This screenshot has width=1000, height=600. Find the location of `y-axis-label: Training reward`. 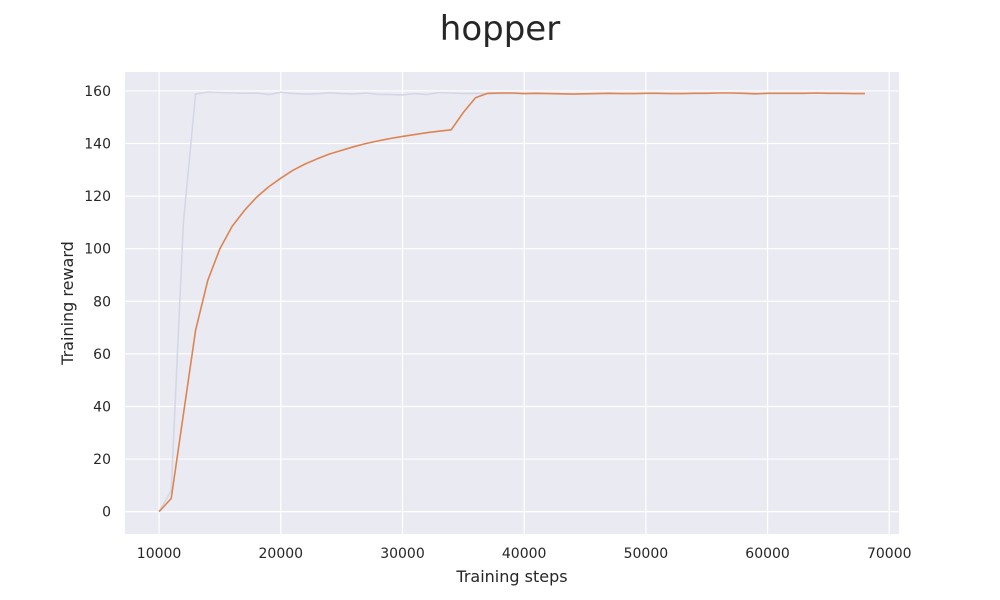

y-axis-label: Training reward is located at coordinates (67, 303).